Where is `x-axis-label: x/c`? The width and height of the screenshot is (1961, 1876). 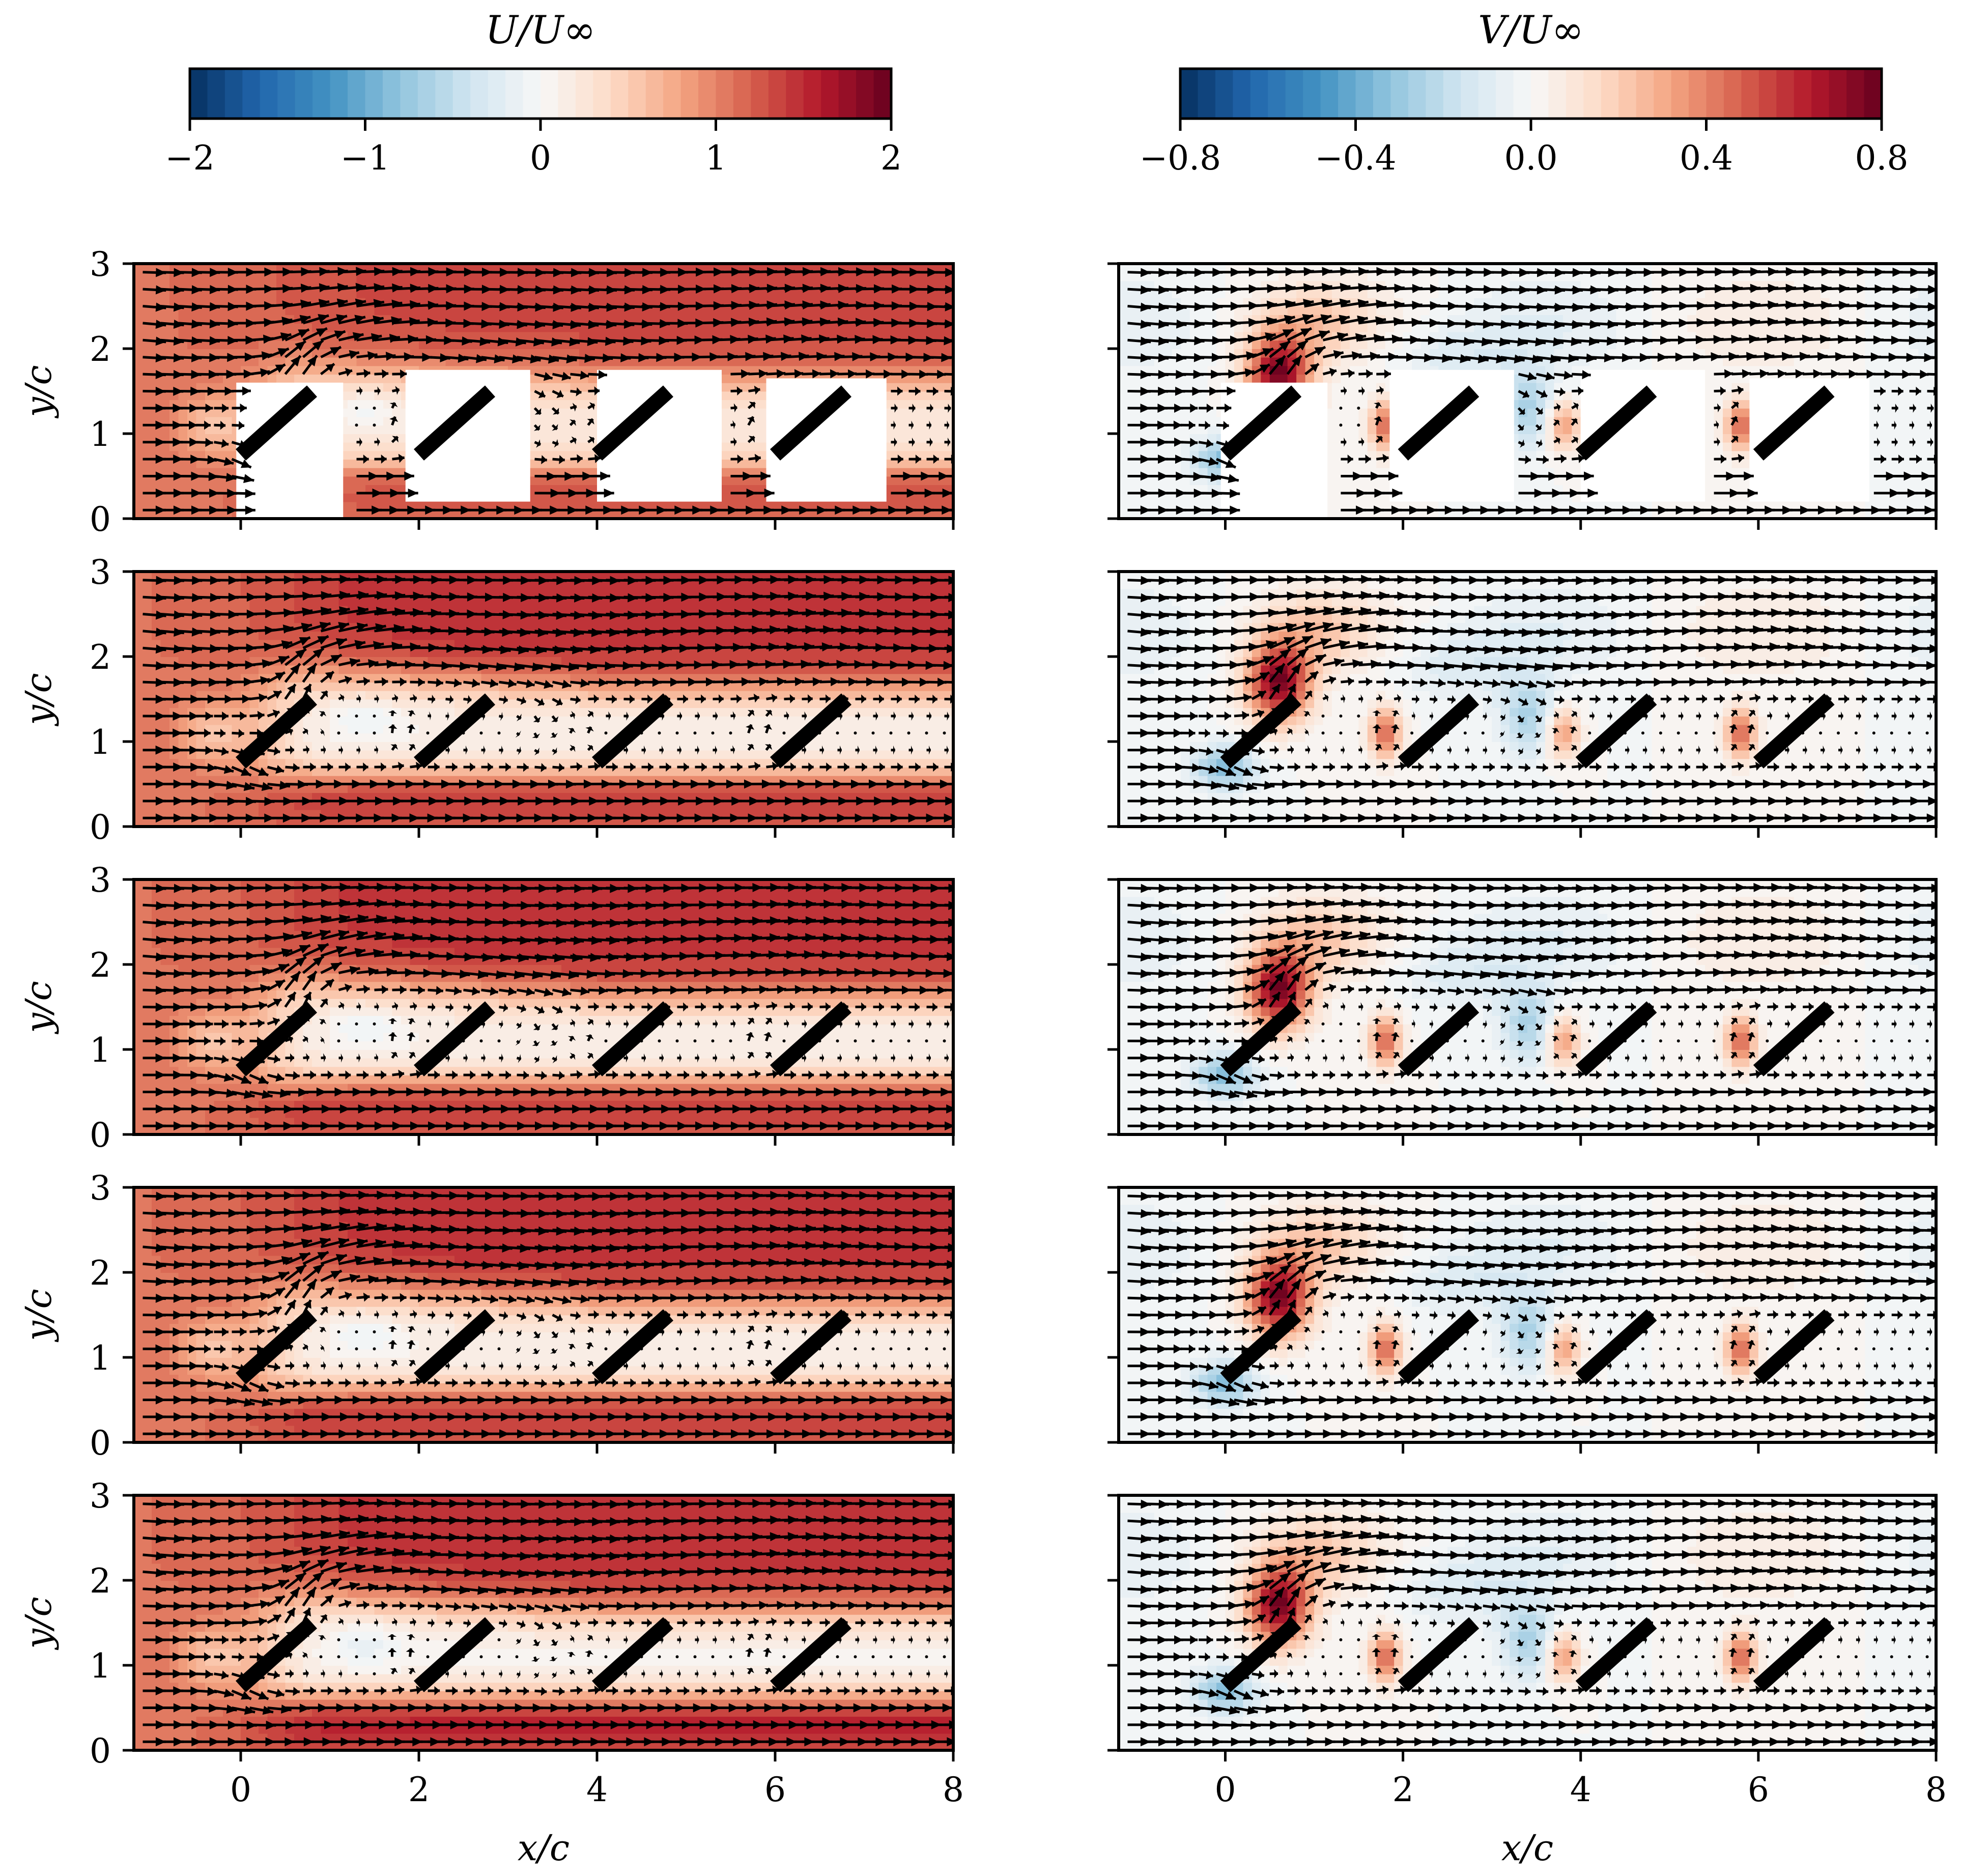
x-axis-label: x/c is located at coordinates (544, 1848).